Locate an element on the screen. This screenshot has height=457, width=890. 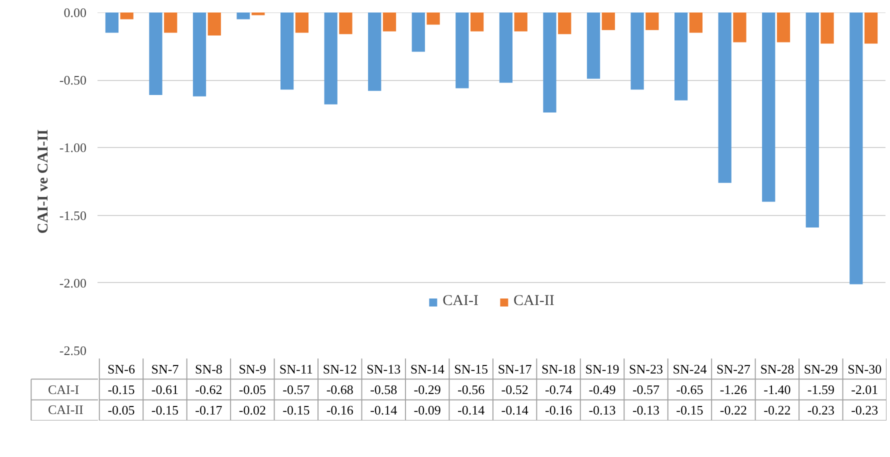
y-tick-label: -1.00 is located at coordinates (73, 148).